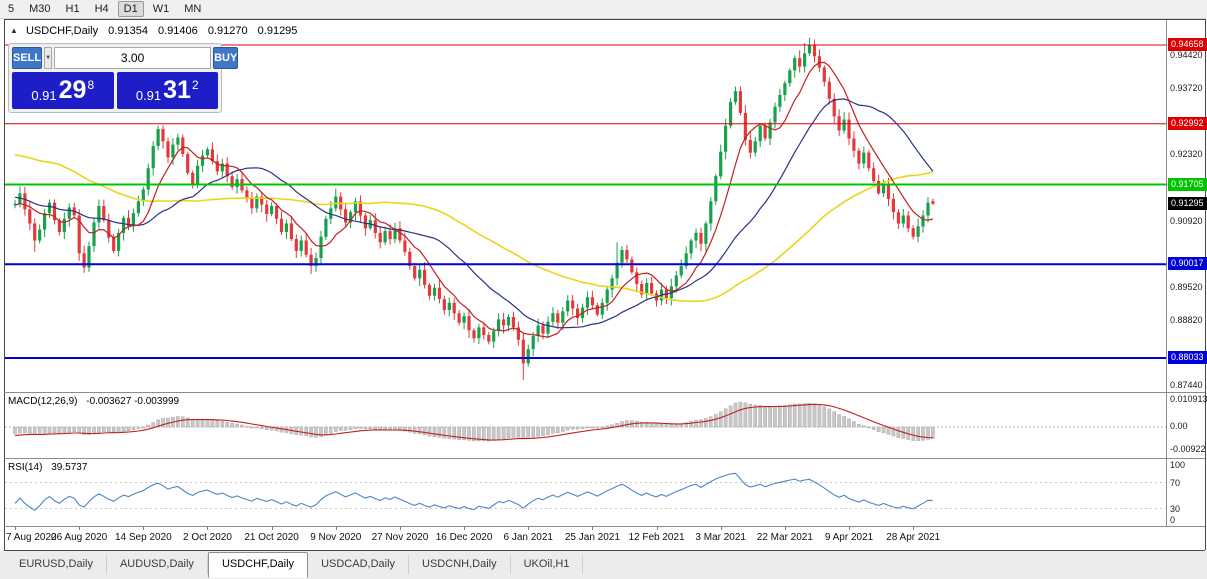 This screenshot has width=1207, height=579. Describe the element at coordinates (72, 9) in the screenshot. I see `timeframe-button-h1: H1` at that location.